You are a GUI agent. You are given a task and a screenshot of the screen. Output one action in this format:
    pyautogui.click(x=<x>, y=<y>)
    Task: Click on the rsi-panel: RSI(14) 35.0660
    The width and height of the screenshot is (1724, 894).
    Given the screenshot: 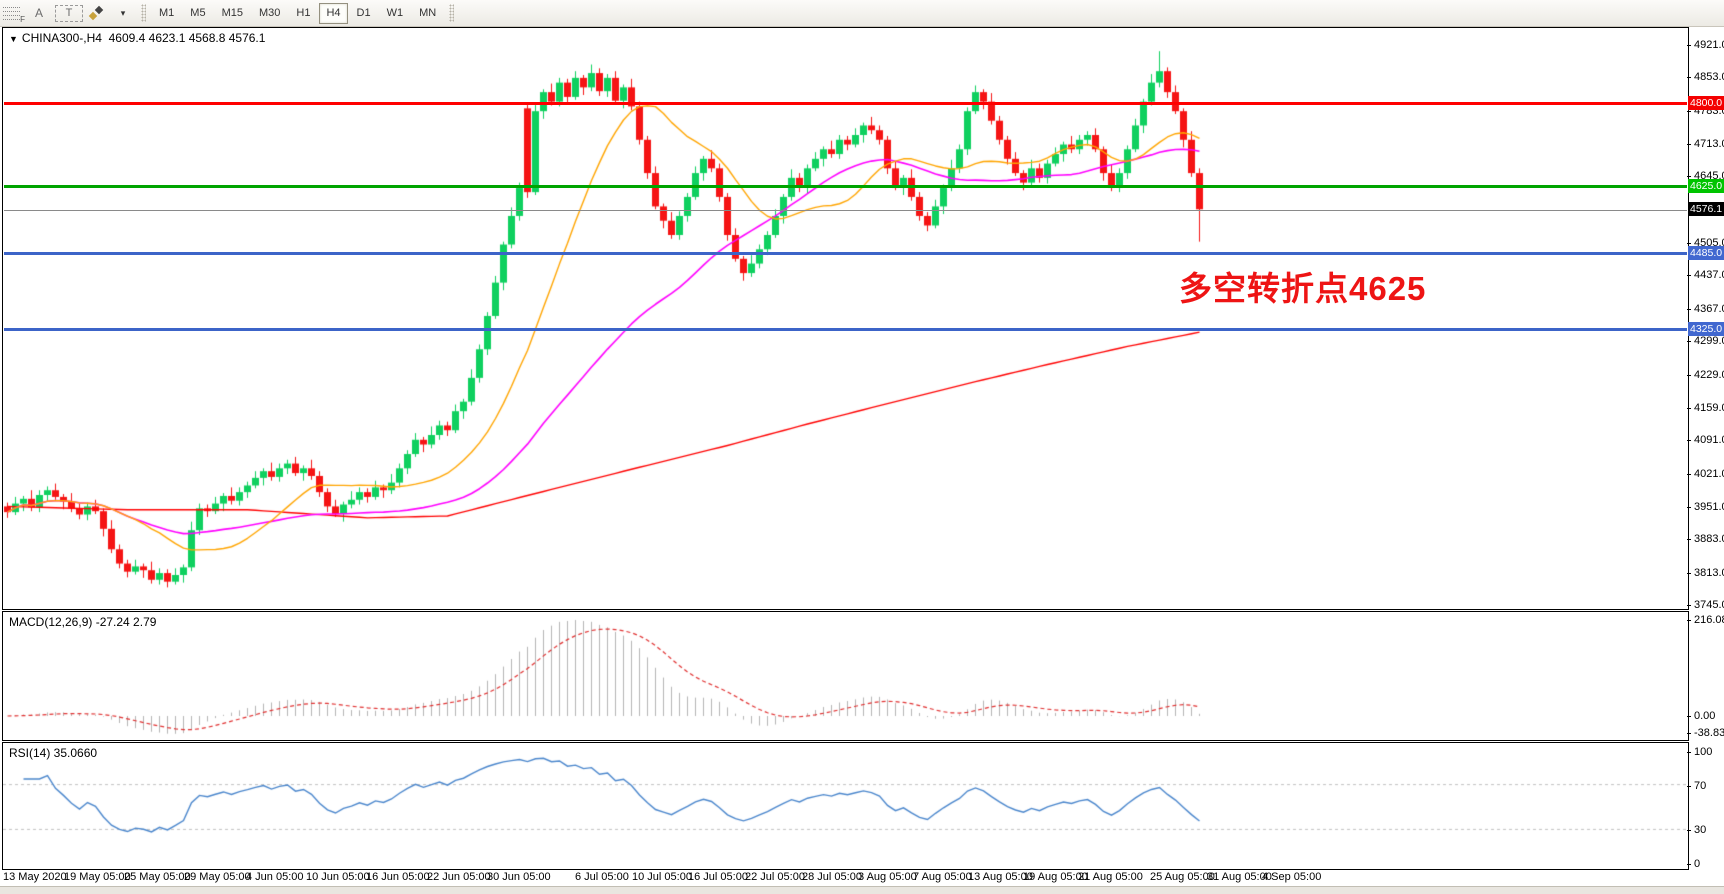 What is the action you would take?
    pyautogui.click(x=845, y=806)
    